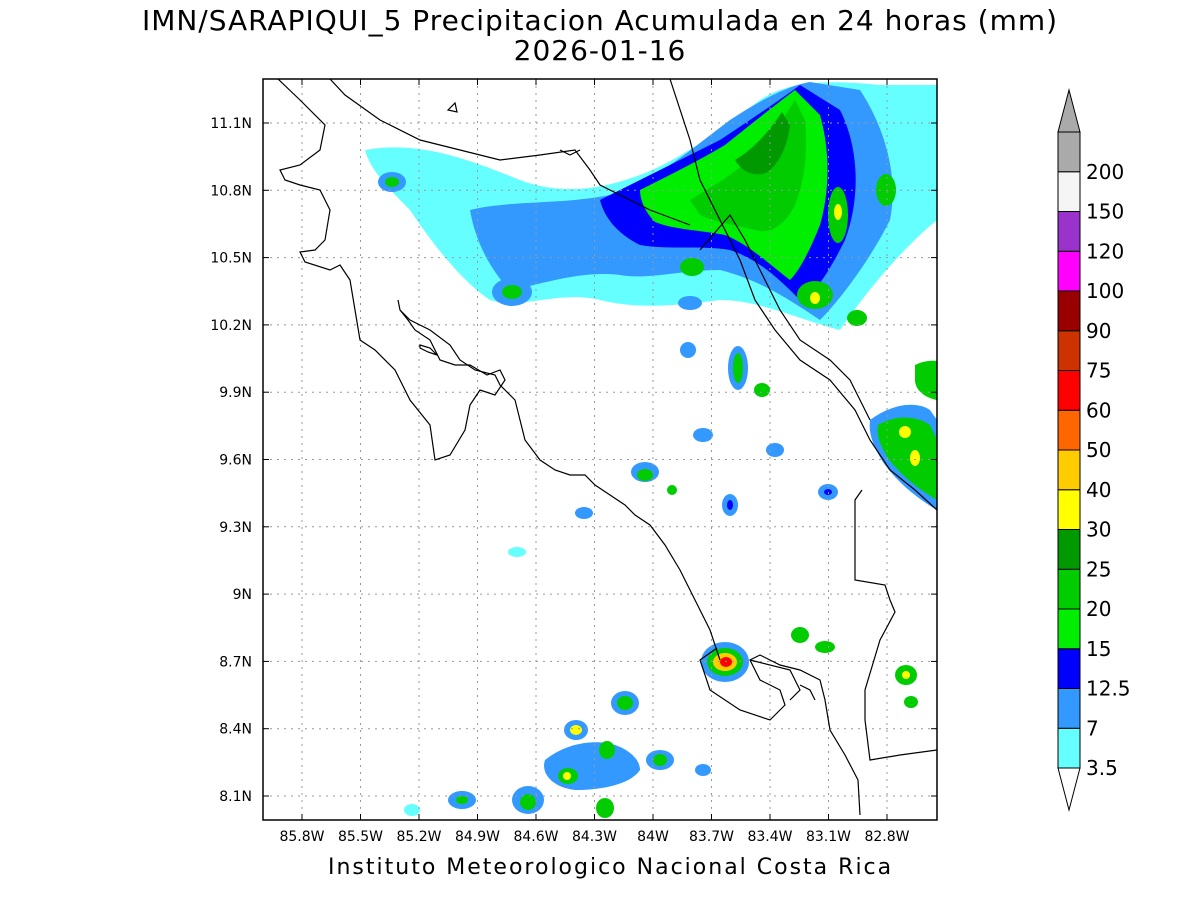 Image resolution: width=1200 pixels, height=900 pixels. Describe the element at coordinates (1098, 490) in the screenshot. I see `colorbar-label: 40` at that location.